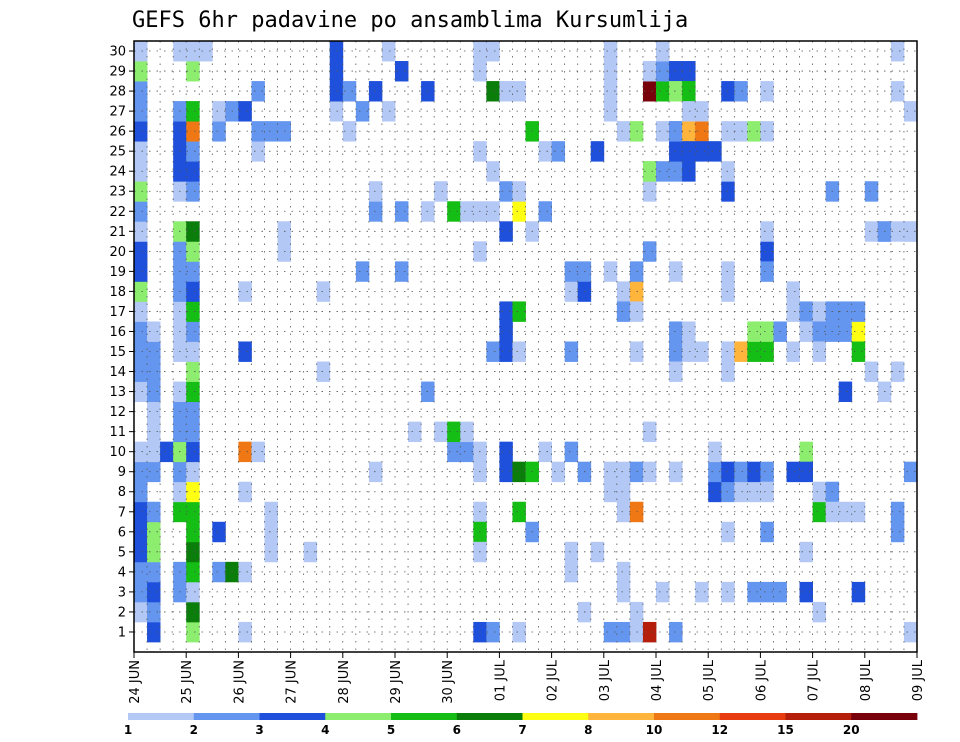  I want to click on x-tick-label: 05 JUL, so click(709, 680).